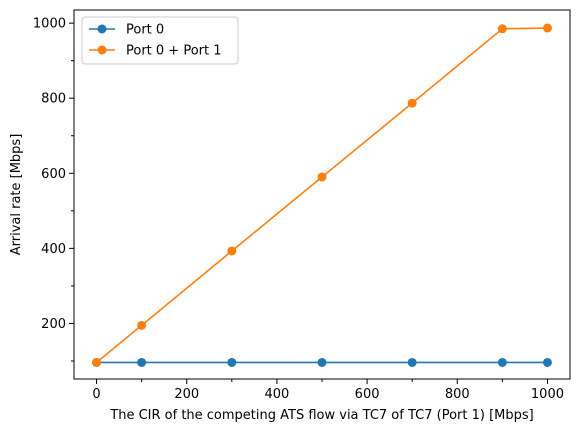  Describe the element at coordinates (367, 394) in the screenshot. I see `x-tick-label-600: 600` at that location.